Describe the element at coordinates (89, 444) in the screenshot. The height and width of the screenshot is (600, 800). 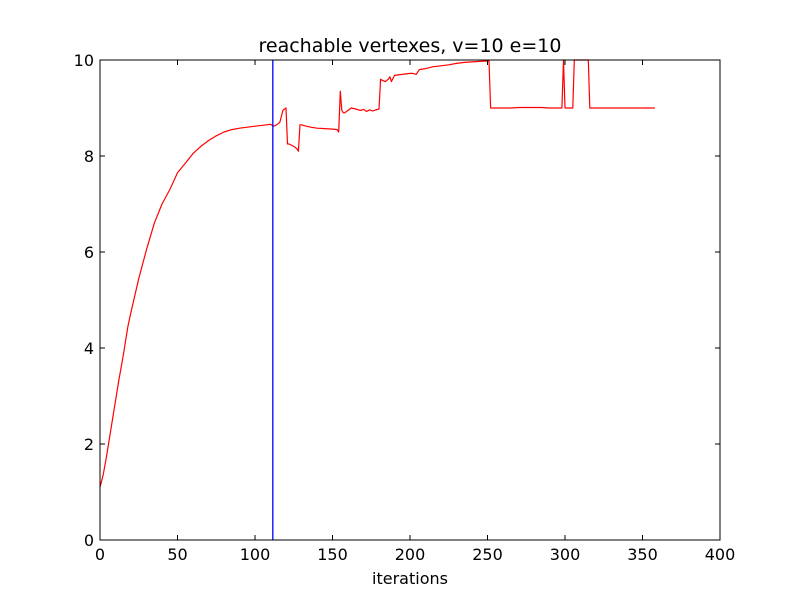
I see `y-tick-label: 2` at that location.